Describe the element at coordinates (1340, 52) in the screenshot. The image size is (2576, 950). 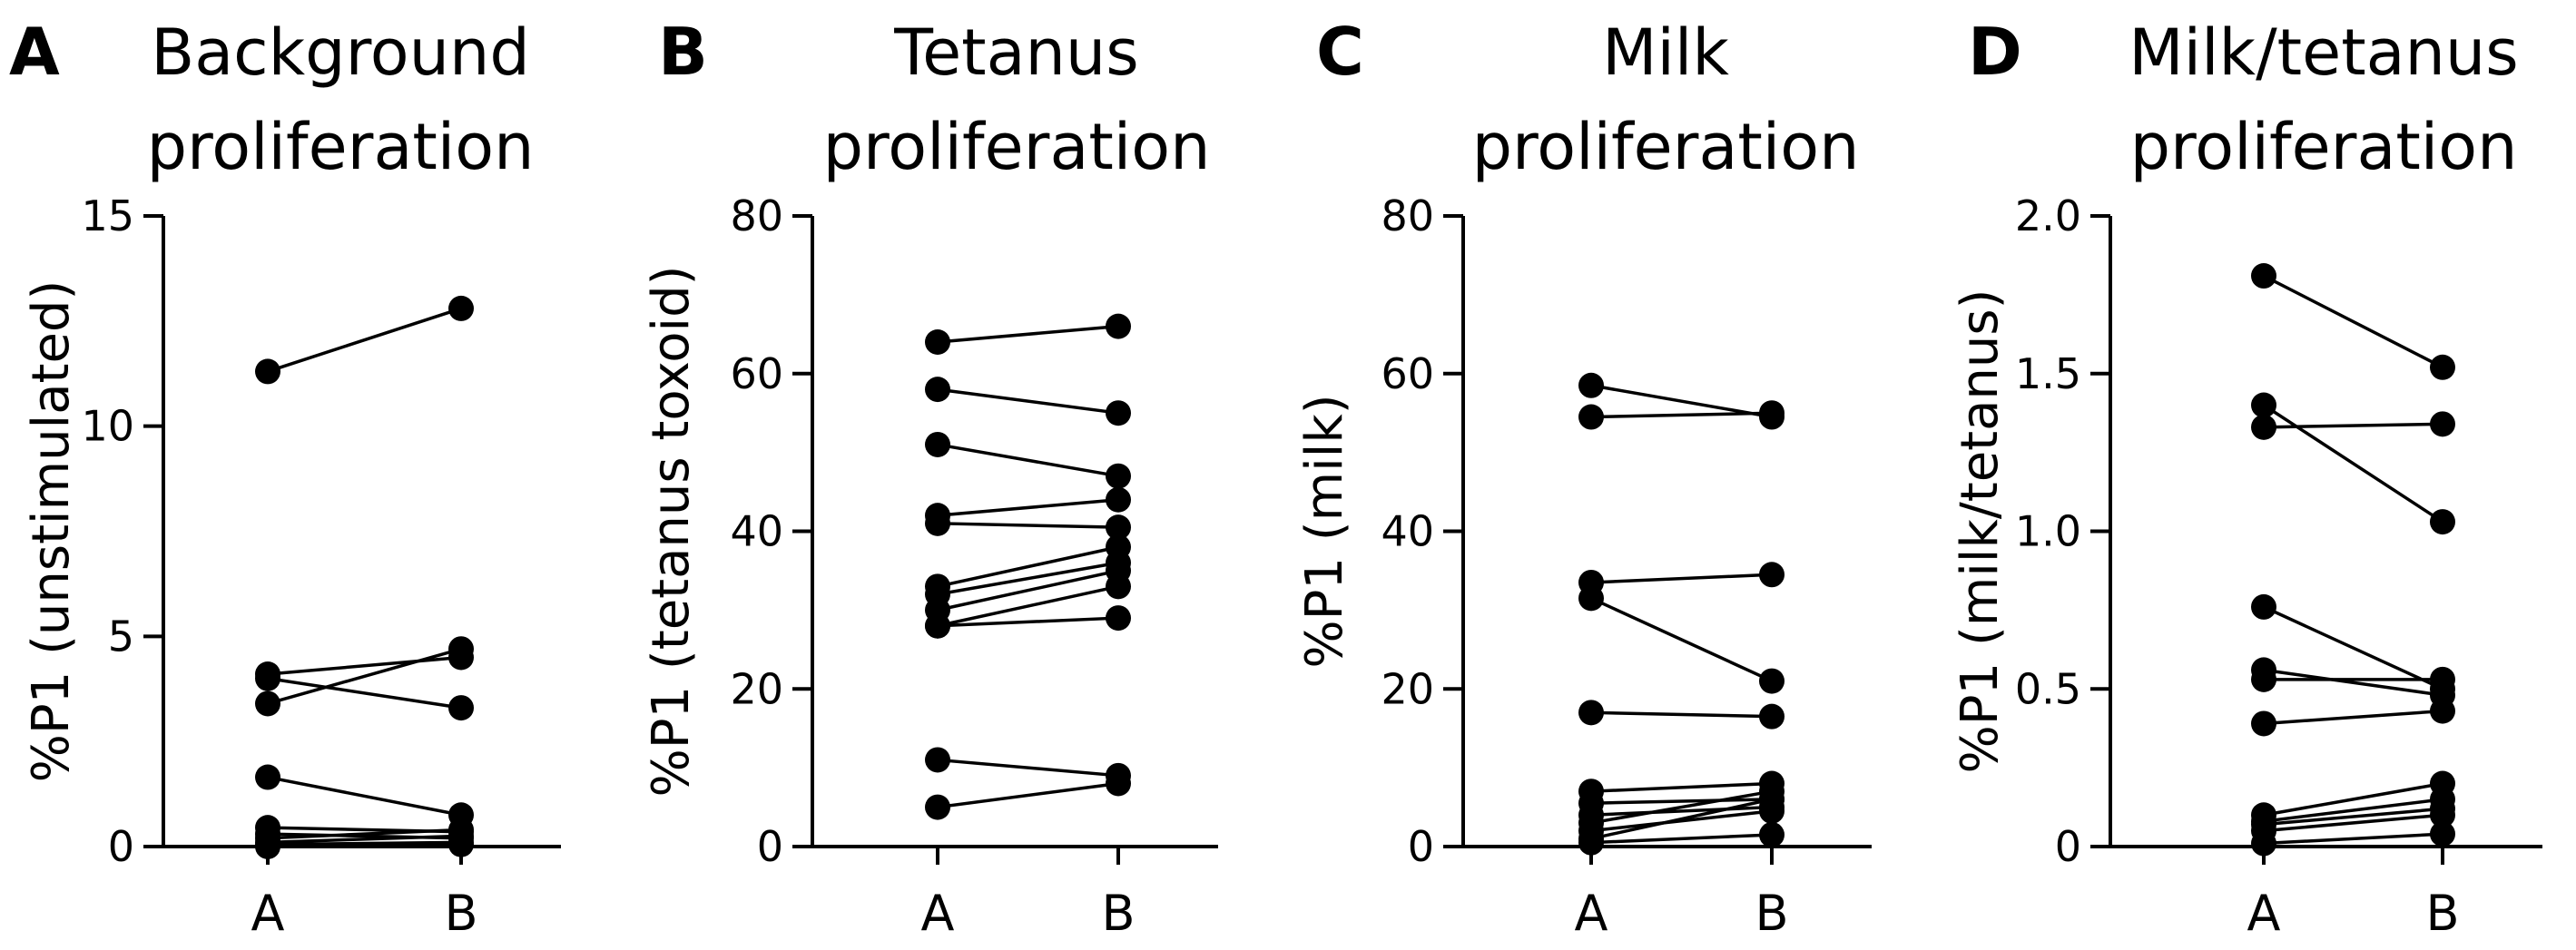
I see `panel-c-letter: C` at that location.